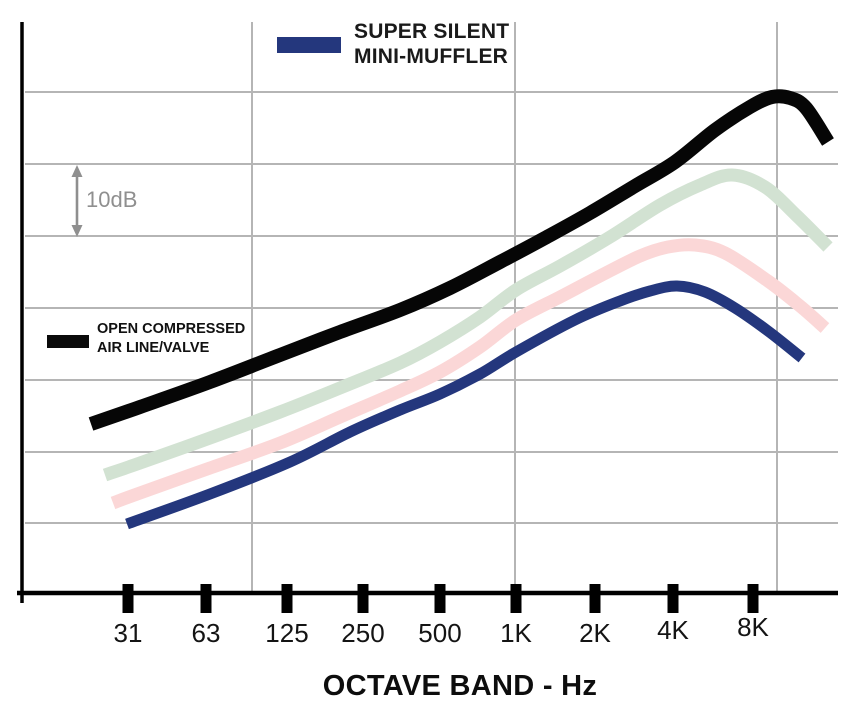 This screenshot has width=860, height=720. I want to click on legend-open-air-label: OPEN COMPRESSED AIR LINE/VALVE, so click(171, 339).